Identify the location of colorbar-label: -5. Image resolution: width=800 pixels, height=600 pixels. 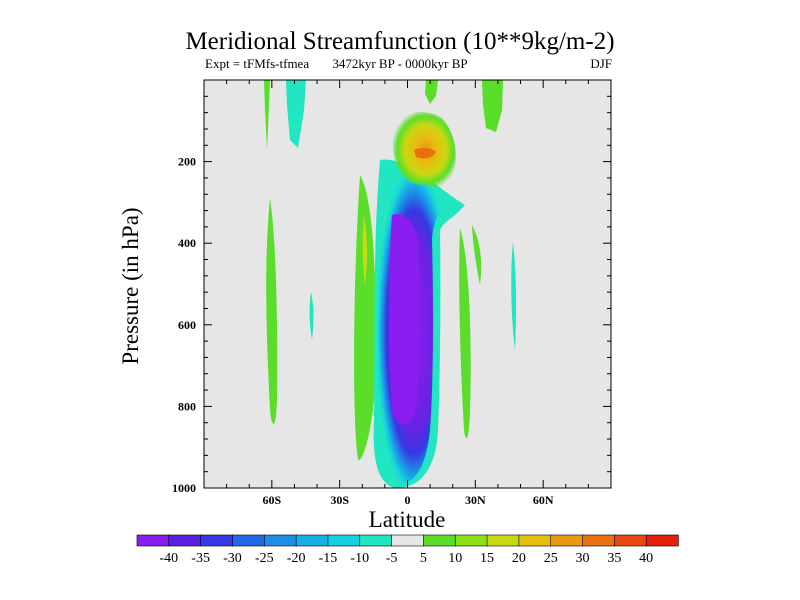
(392, 558).